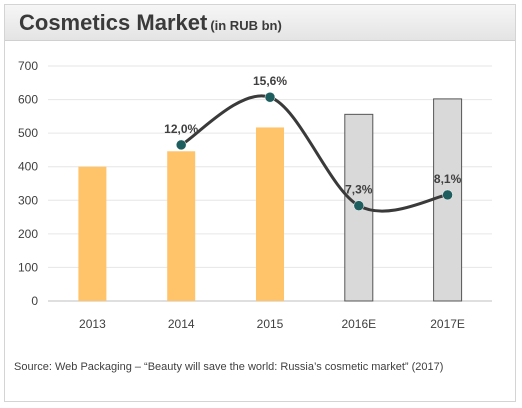 This screenshot has height=408, width=522. I want to click on growth-label: 12,0%, so click(181, 129).